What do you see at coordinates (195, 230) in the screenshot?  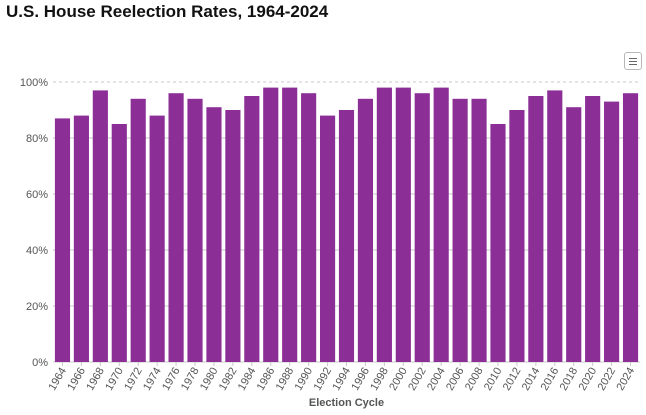 I see `bar-1978` at bounding box center [195, 230].